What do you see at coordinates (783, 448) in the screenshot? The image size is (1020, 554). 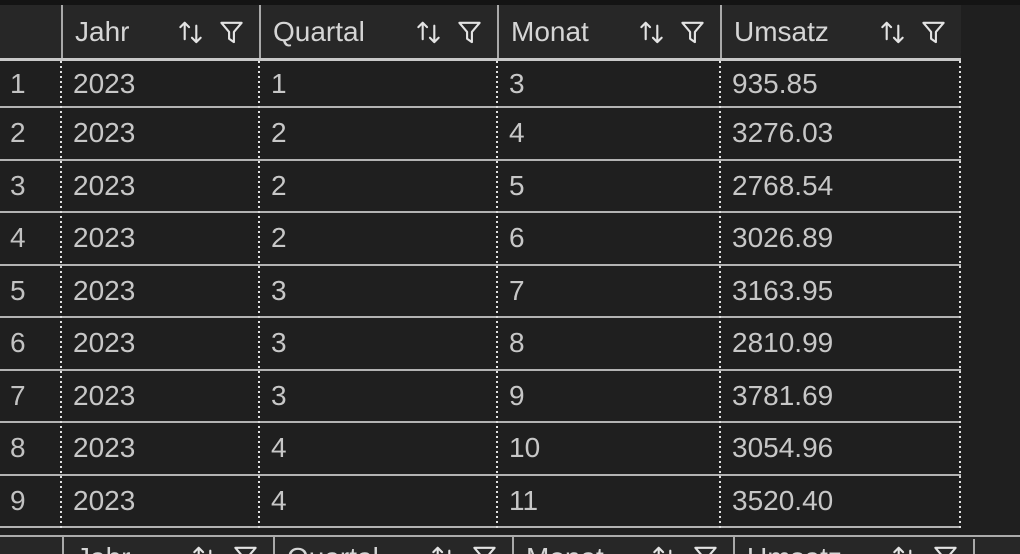 I see `cell-umsatz: 3054.96` at bounding box center [783, 448].